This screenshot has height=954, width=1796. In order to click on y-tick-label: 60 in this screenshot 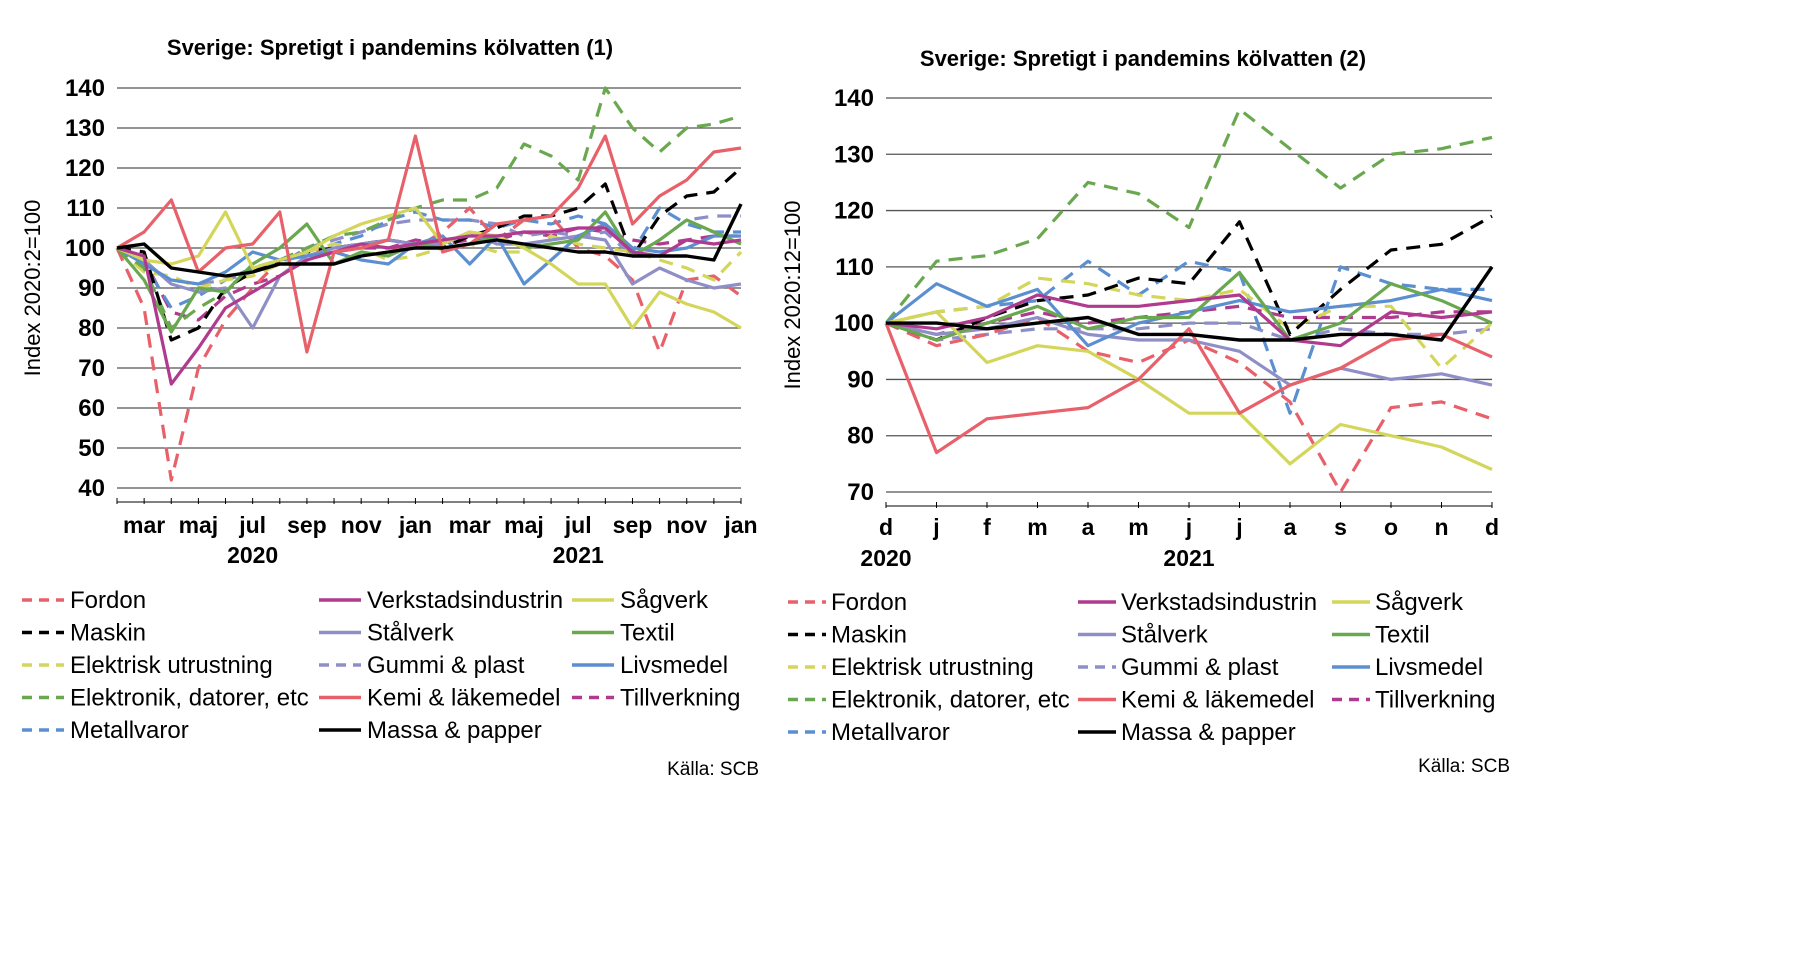, I will do `click(91, 408)`.